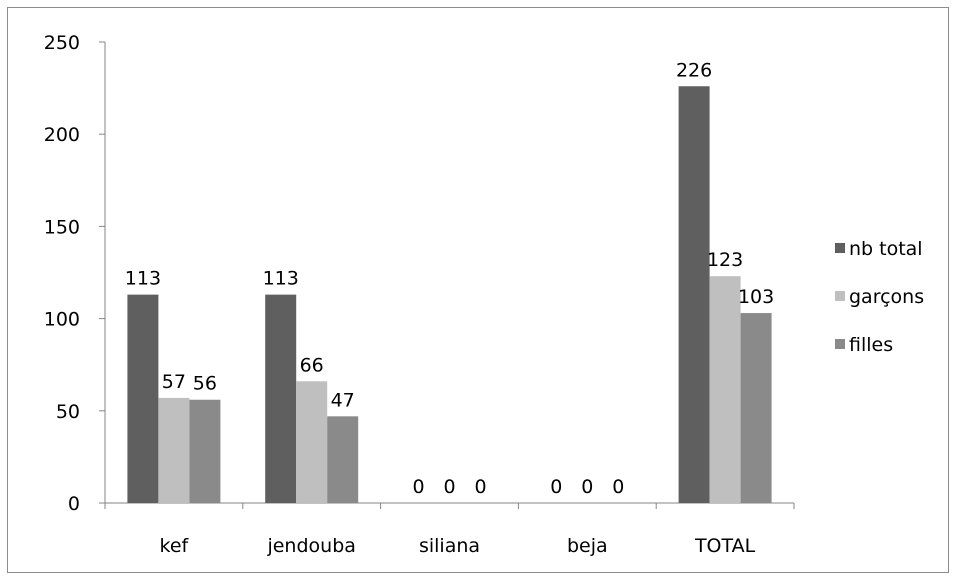  What do you see at coordinates (205, 384) in the screenshot?
I see `data-label: 56` at bounding box center [205, 384].